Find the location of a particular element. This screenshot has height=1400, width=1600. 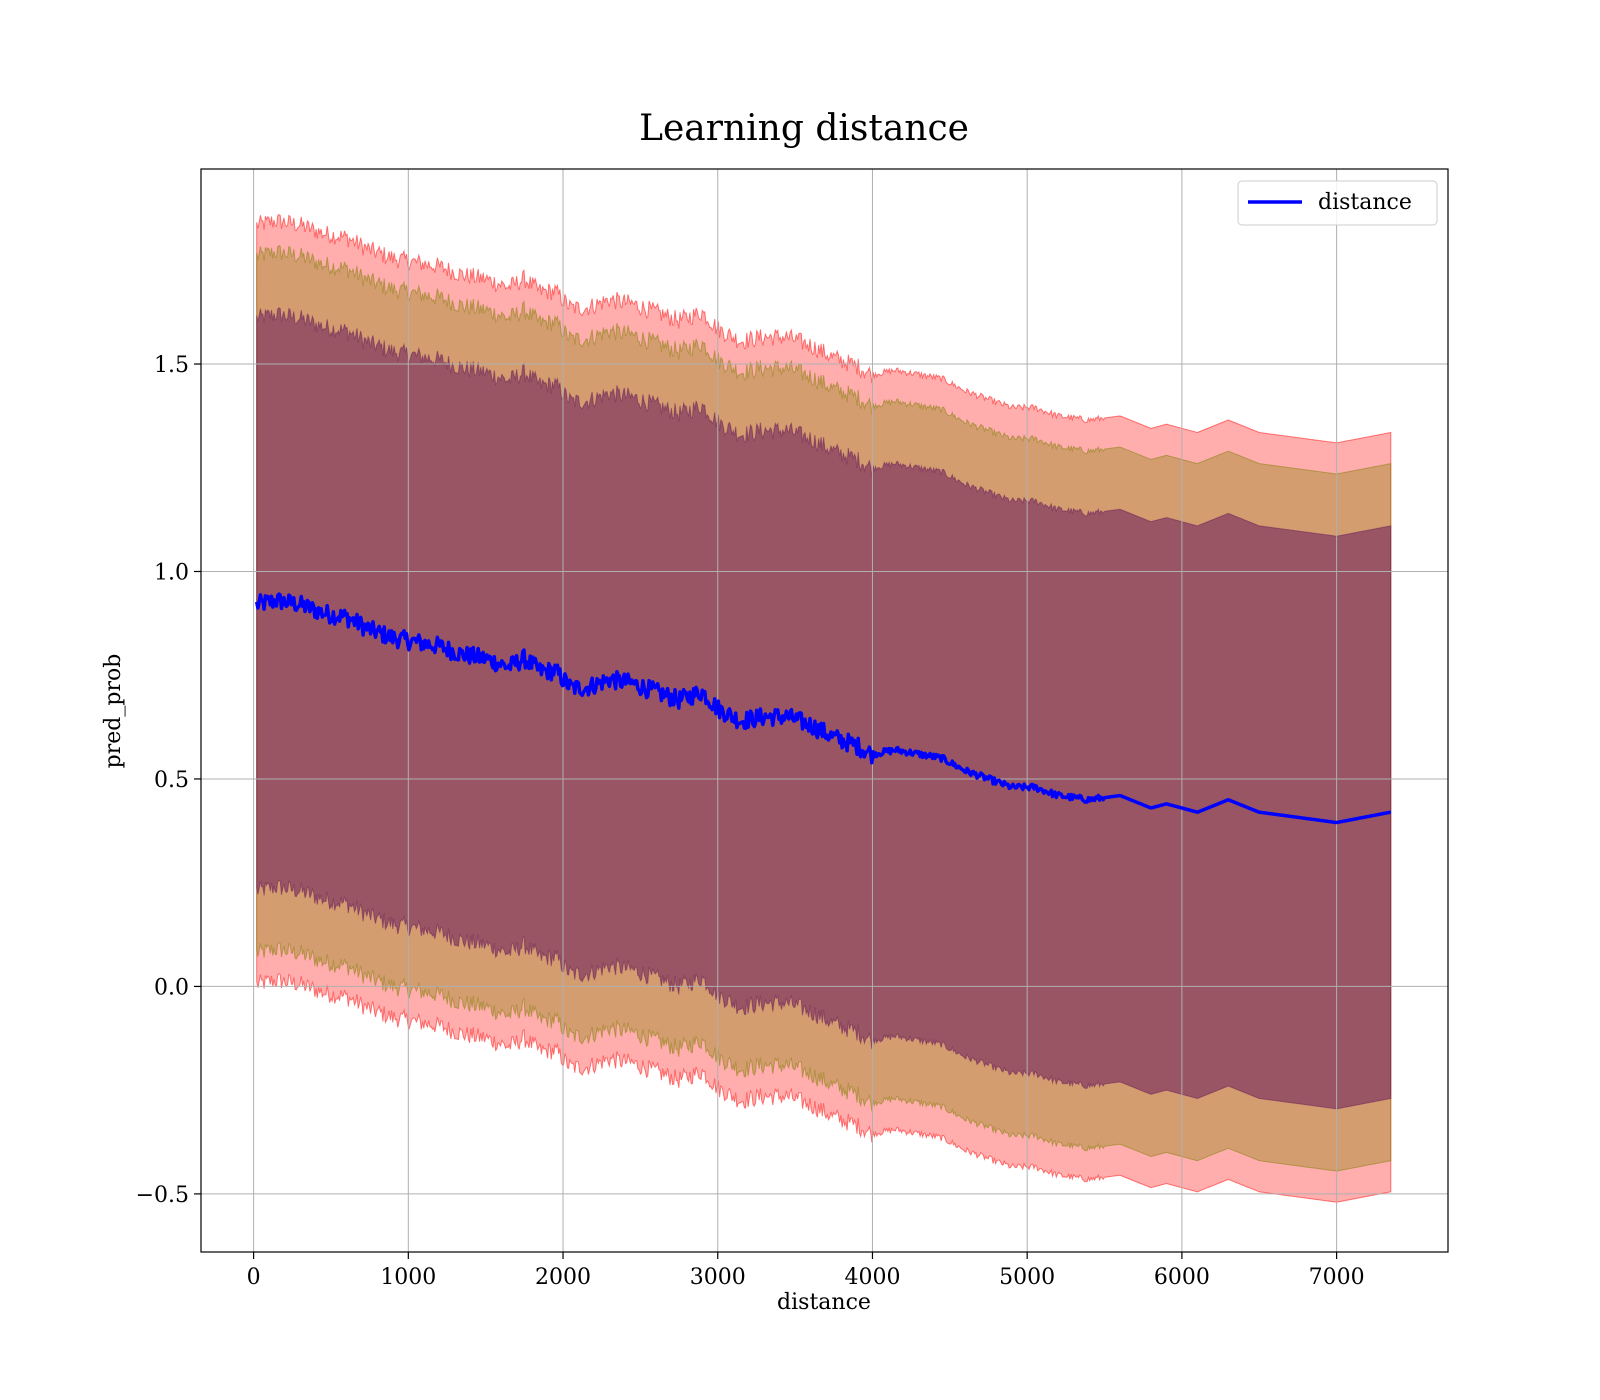

chart-title: Learning distance is located at coordinates (804, 128).